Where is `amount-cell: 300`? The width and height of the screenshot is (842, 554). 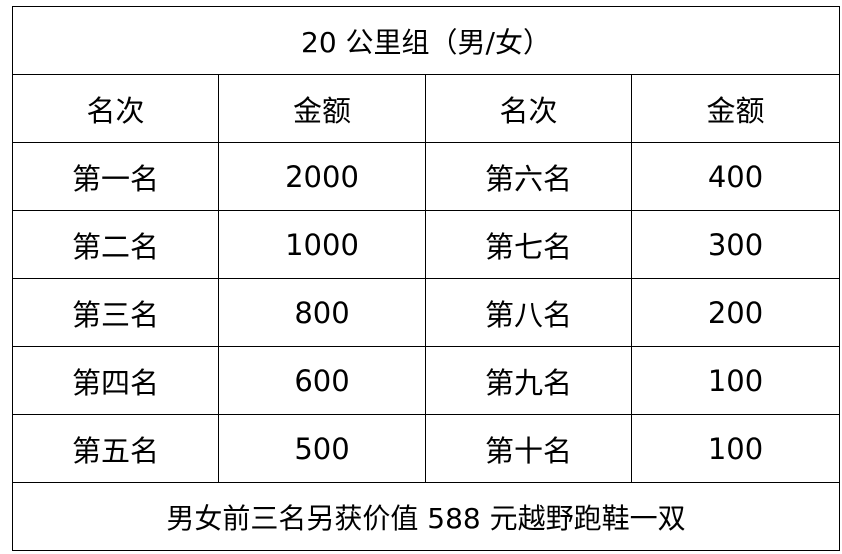
amount-cell: 300 is located at coordinates (735, 244).